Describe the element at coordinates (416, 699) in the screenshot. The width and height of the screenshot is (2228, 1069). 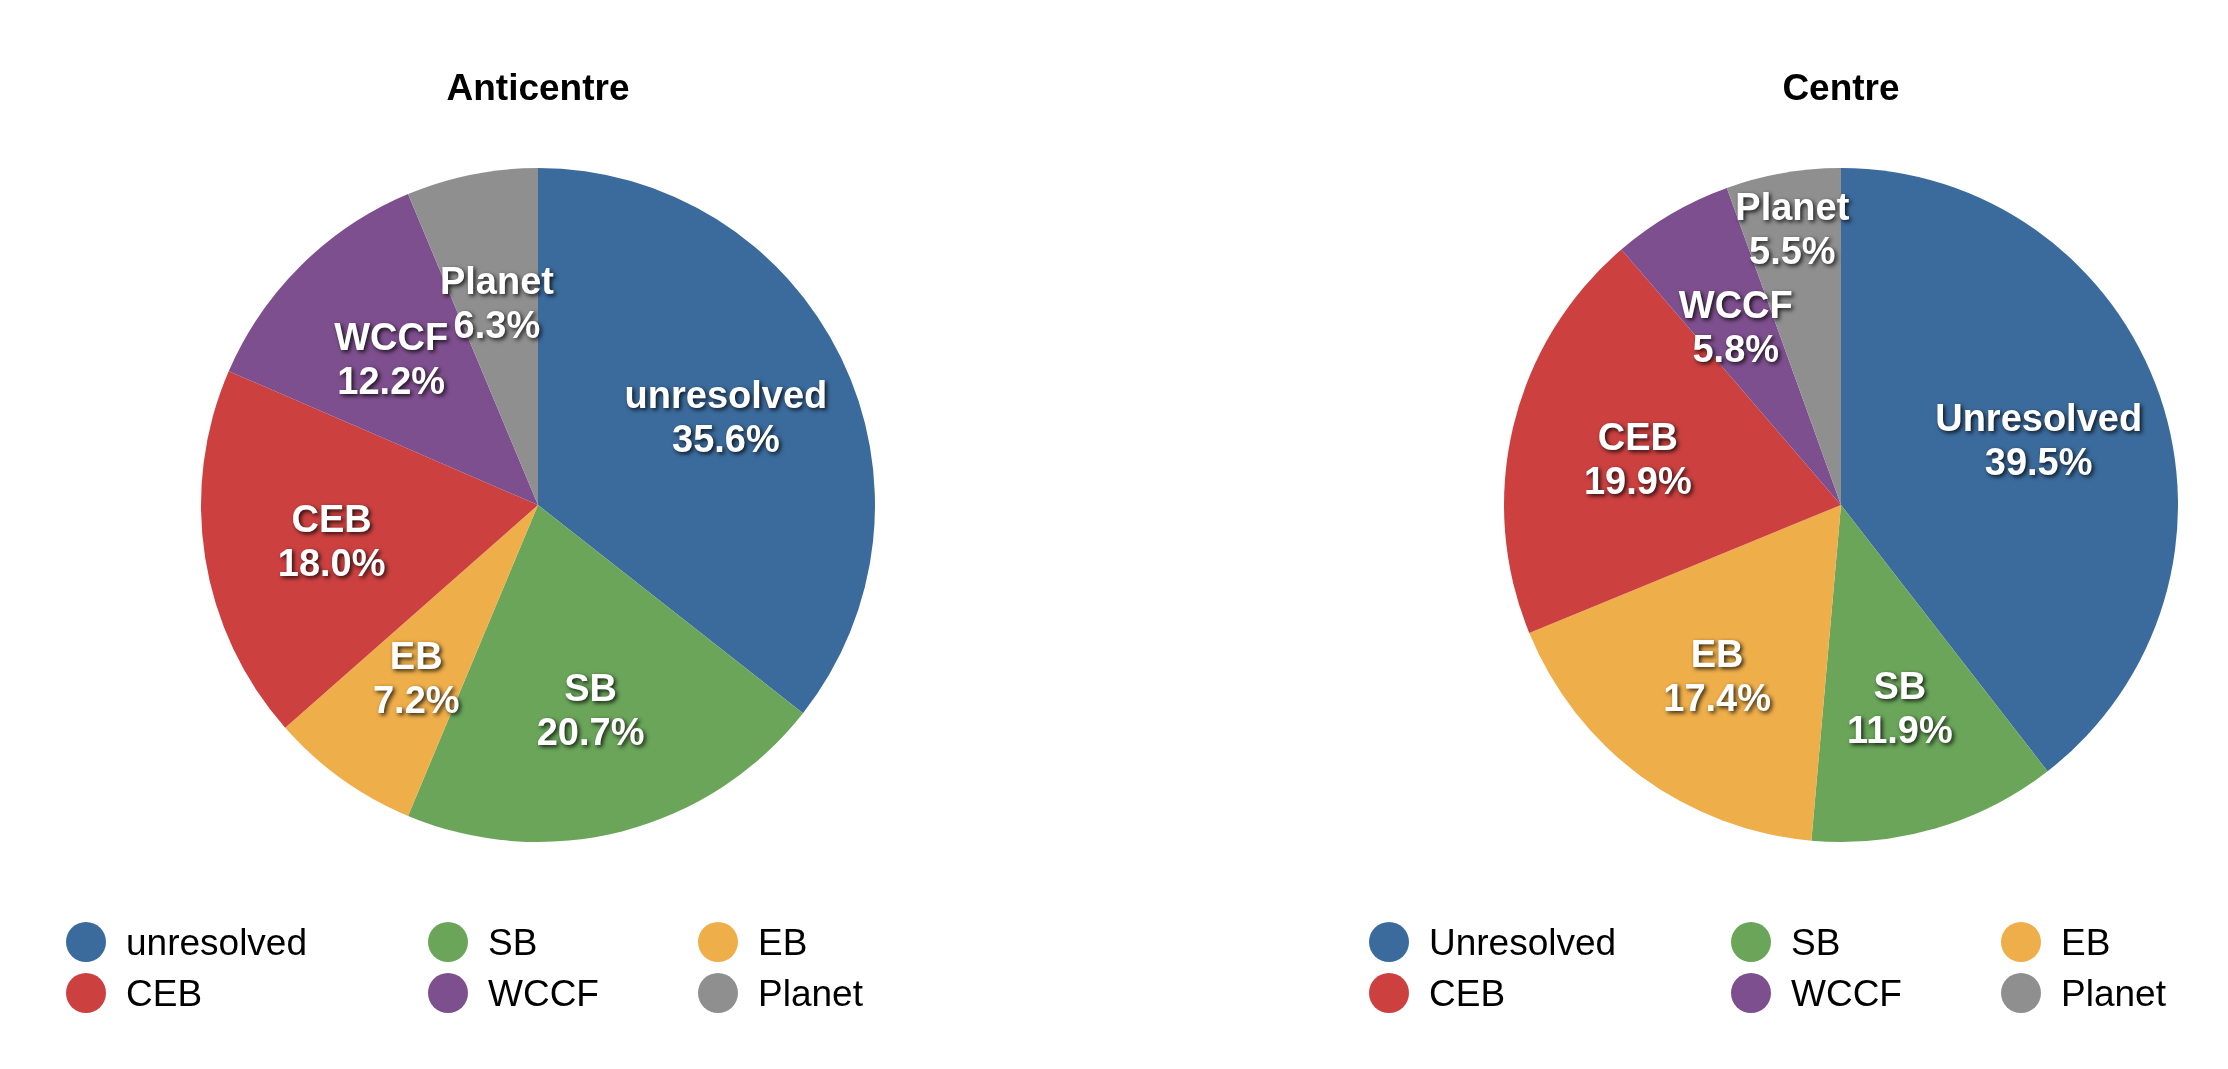
I see `data-label: 7.2%` at that location.